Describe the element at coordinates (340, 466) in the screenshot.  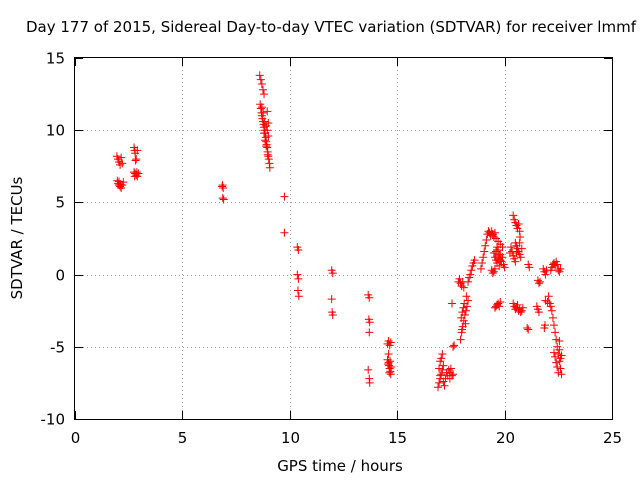
I see `x-axis-label: GPS time / hours` at that location.